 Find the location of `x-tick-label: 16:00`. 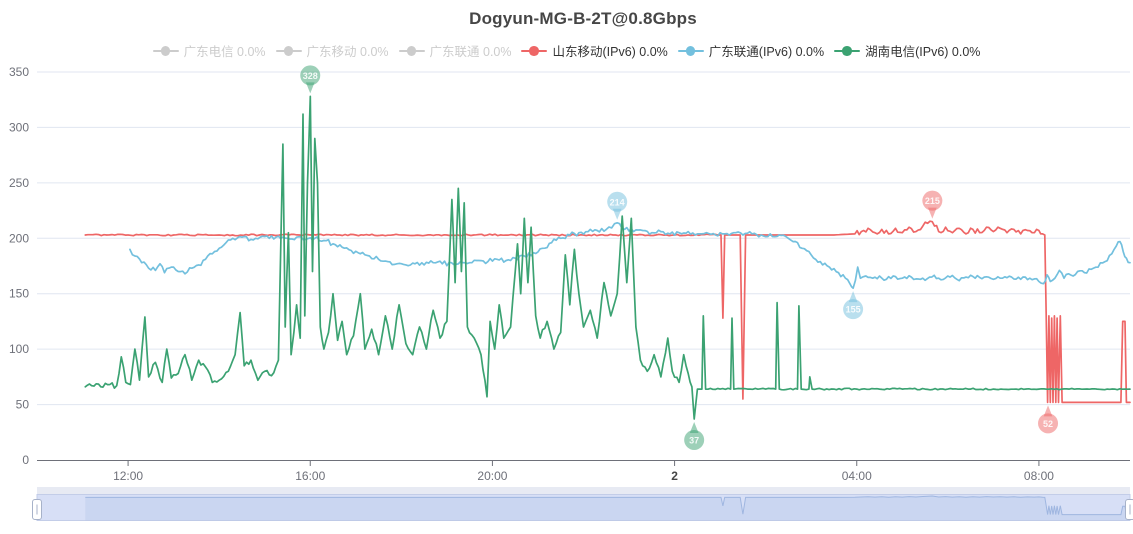

x-tick-label: 16:00 is located at coordinates (310, 476).